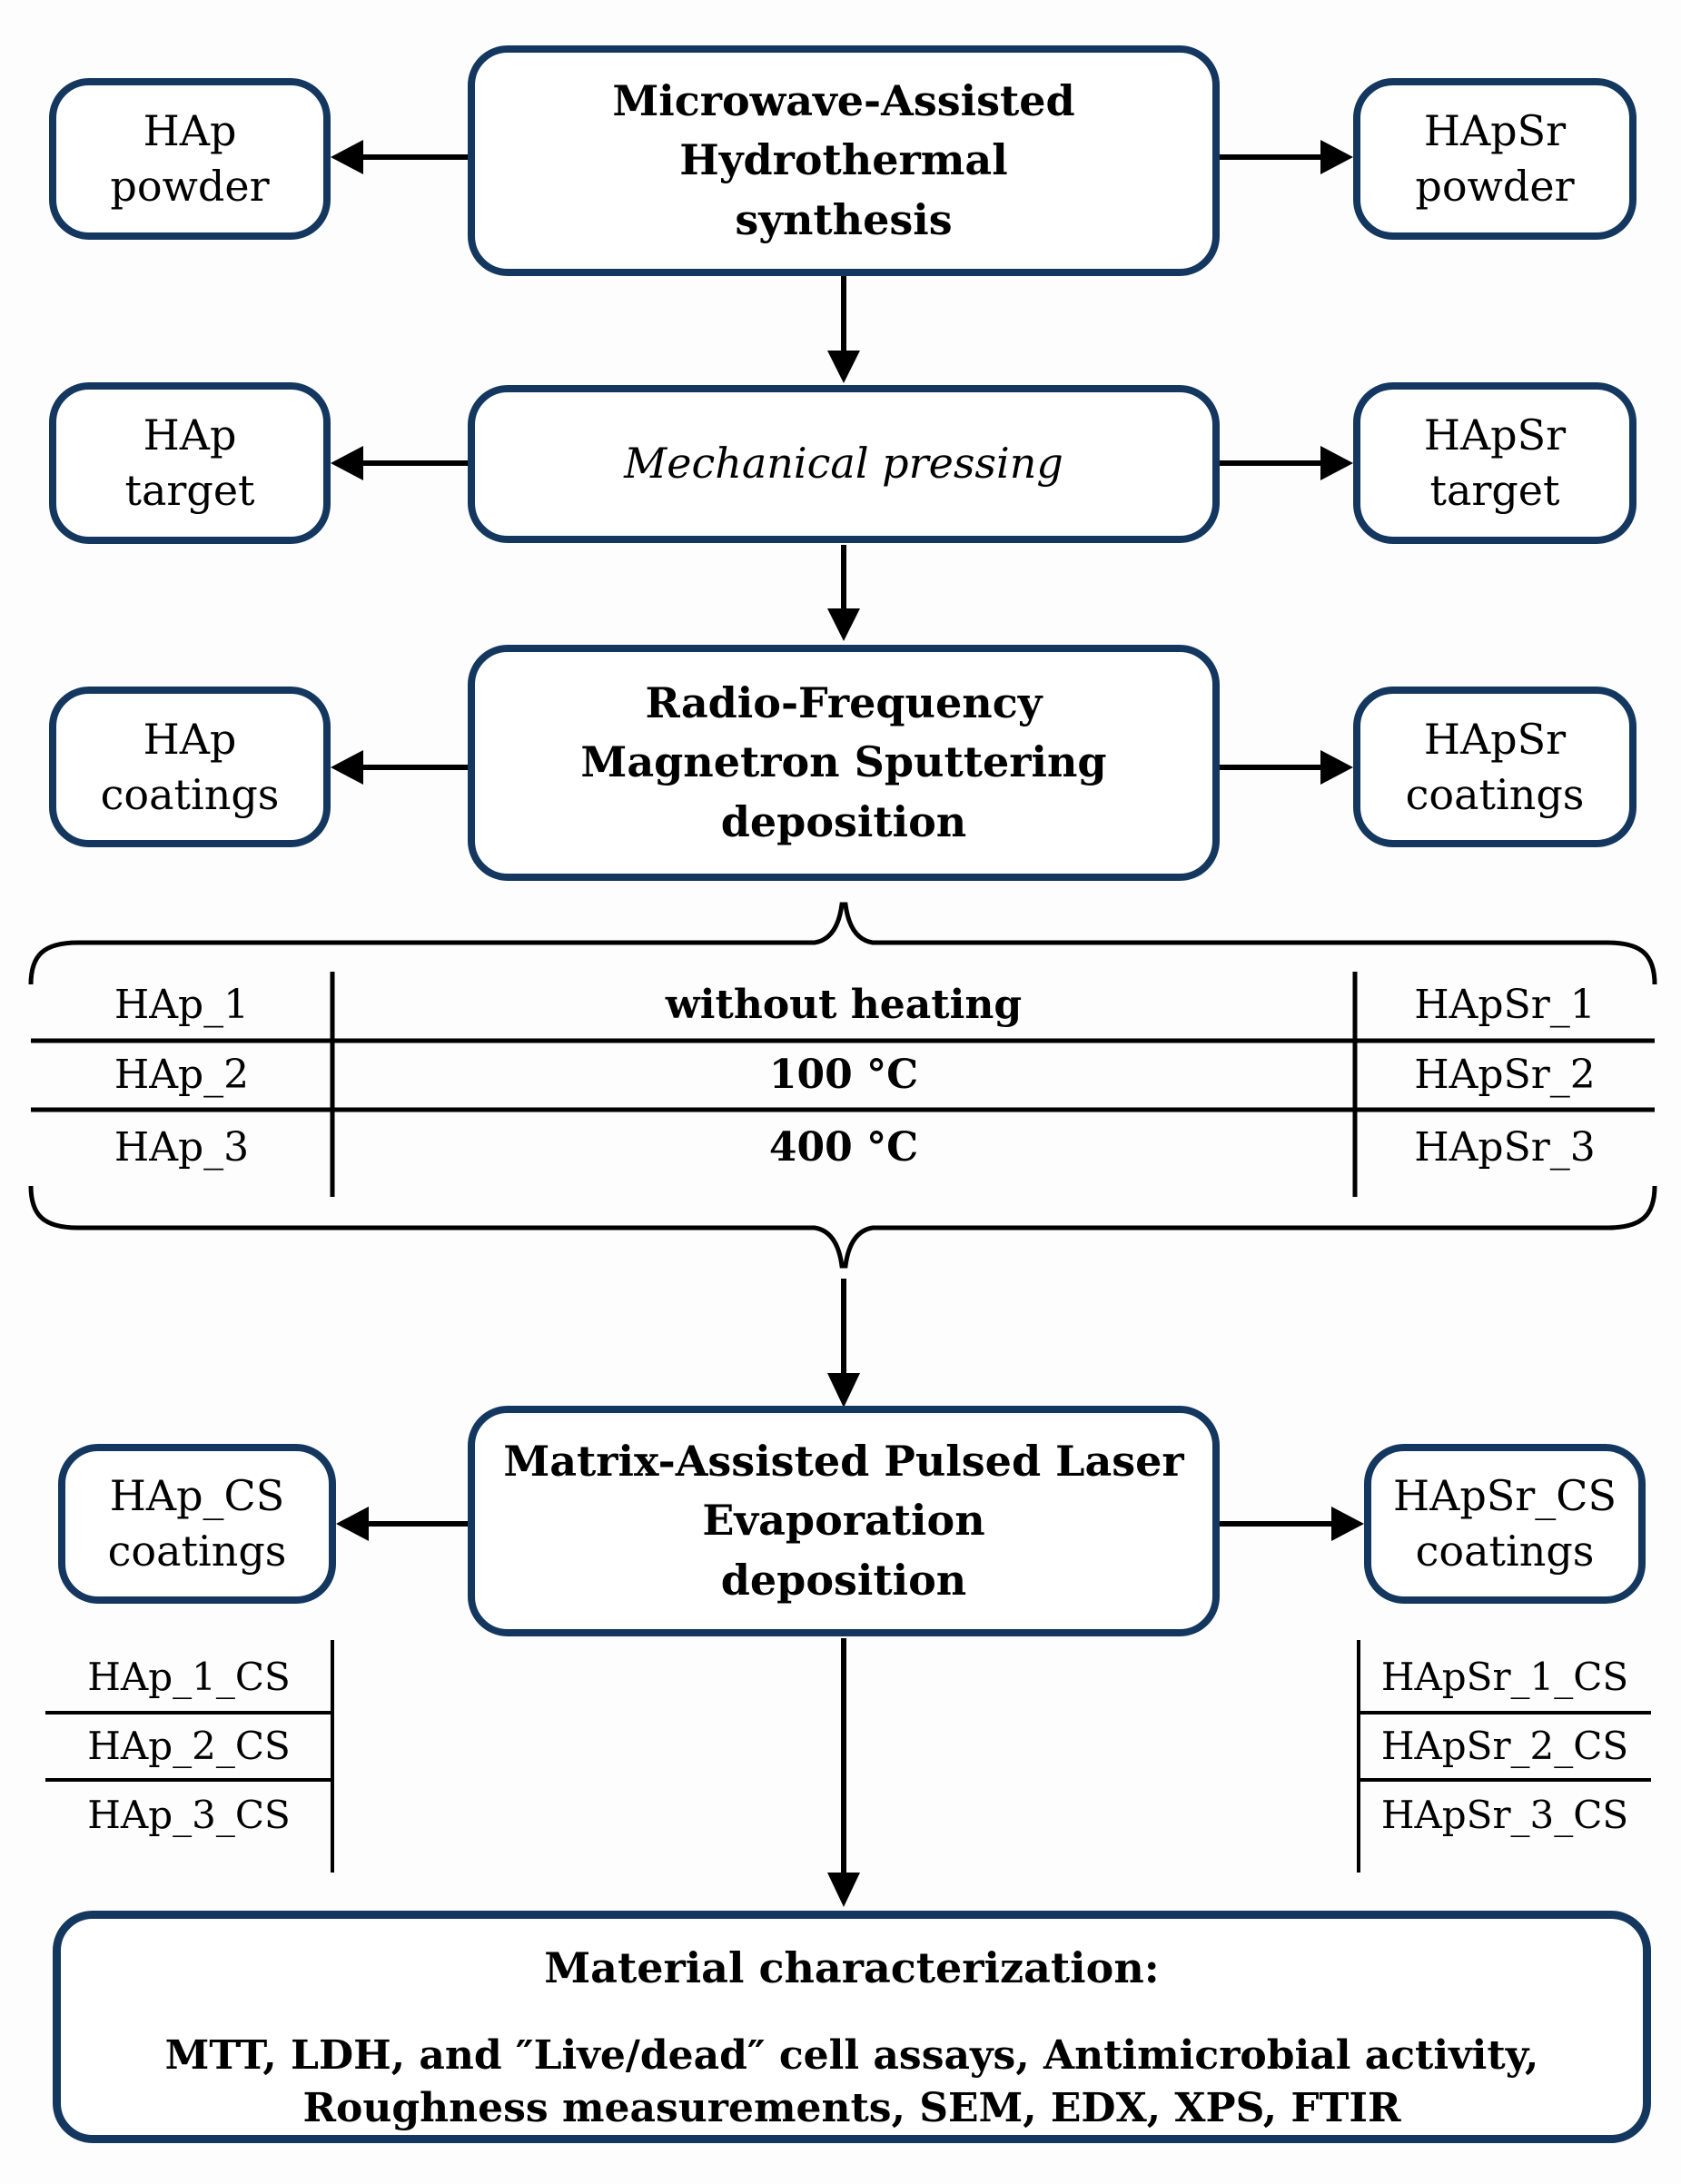 The height and width of the screenshot is (2184, 1681). I want to click on box-hapsr-cs-coatings: HApSr_CS coatings, so click(1505, 1524).